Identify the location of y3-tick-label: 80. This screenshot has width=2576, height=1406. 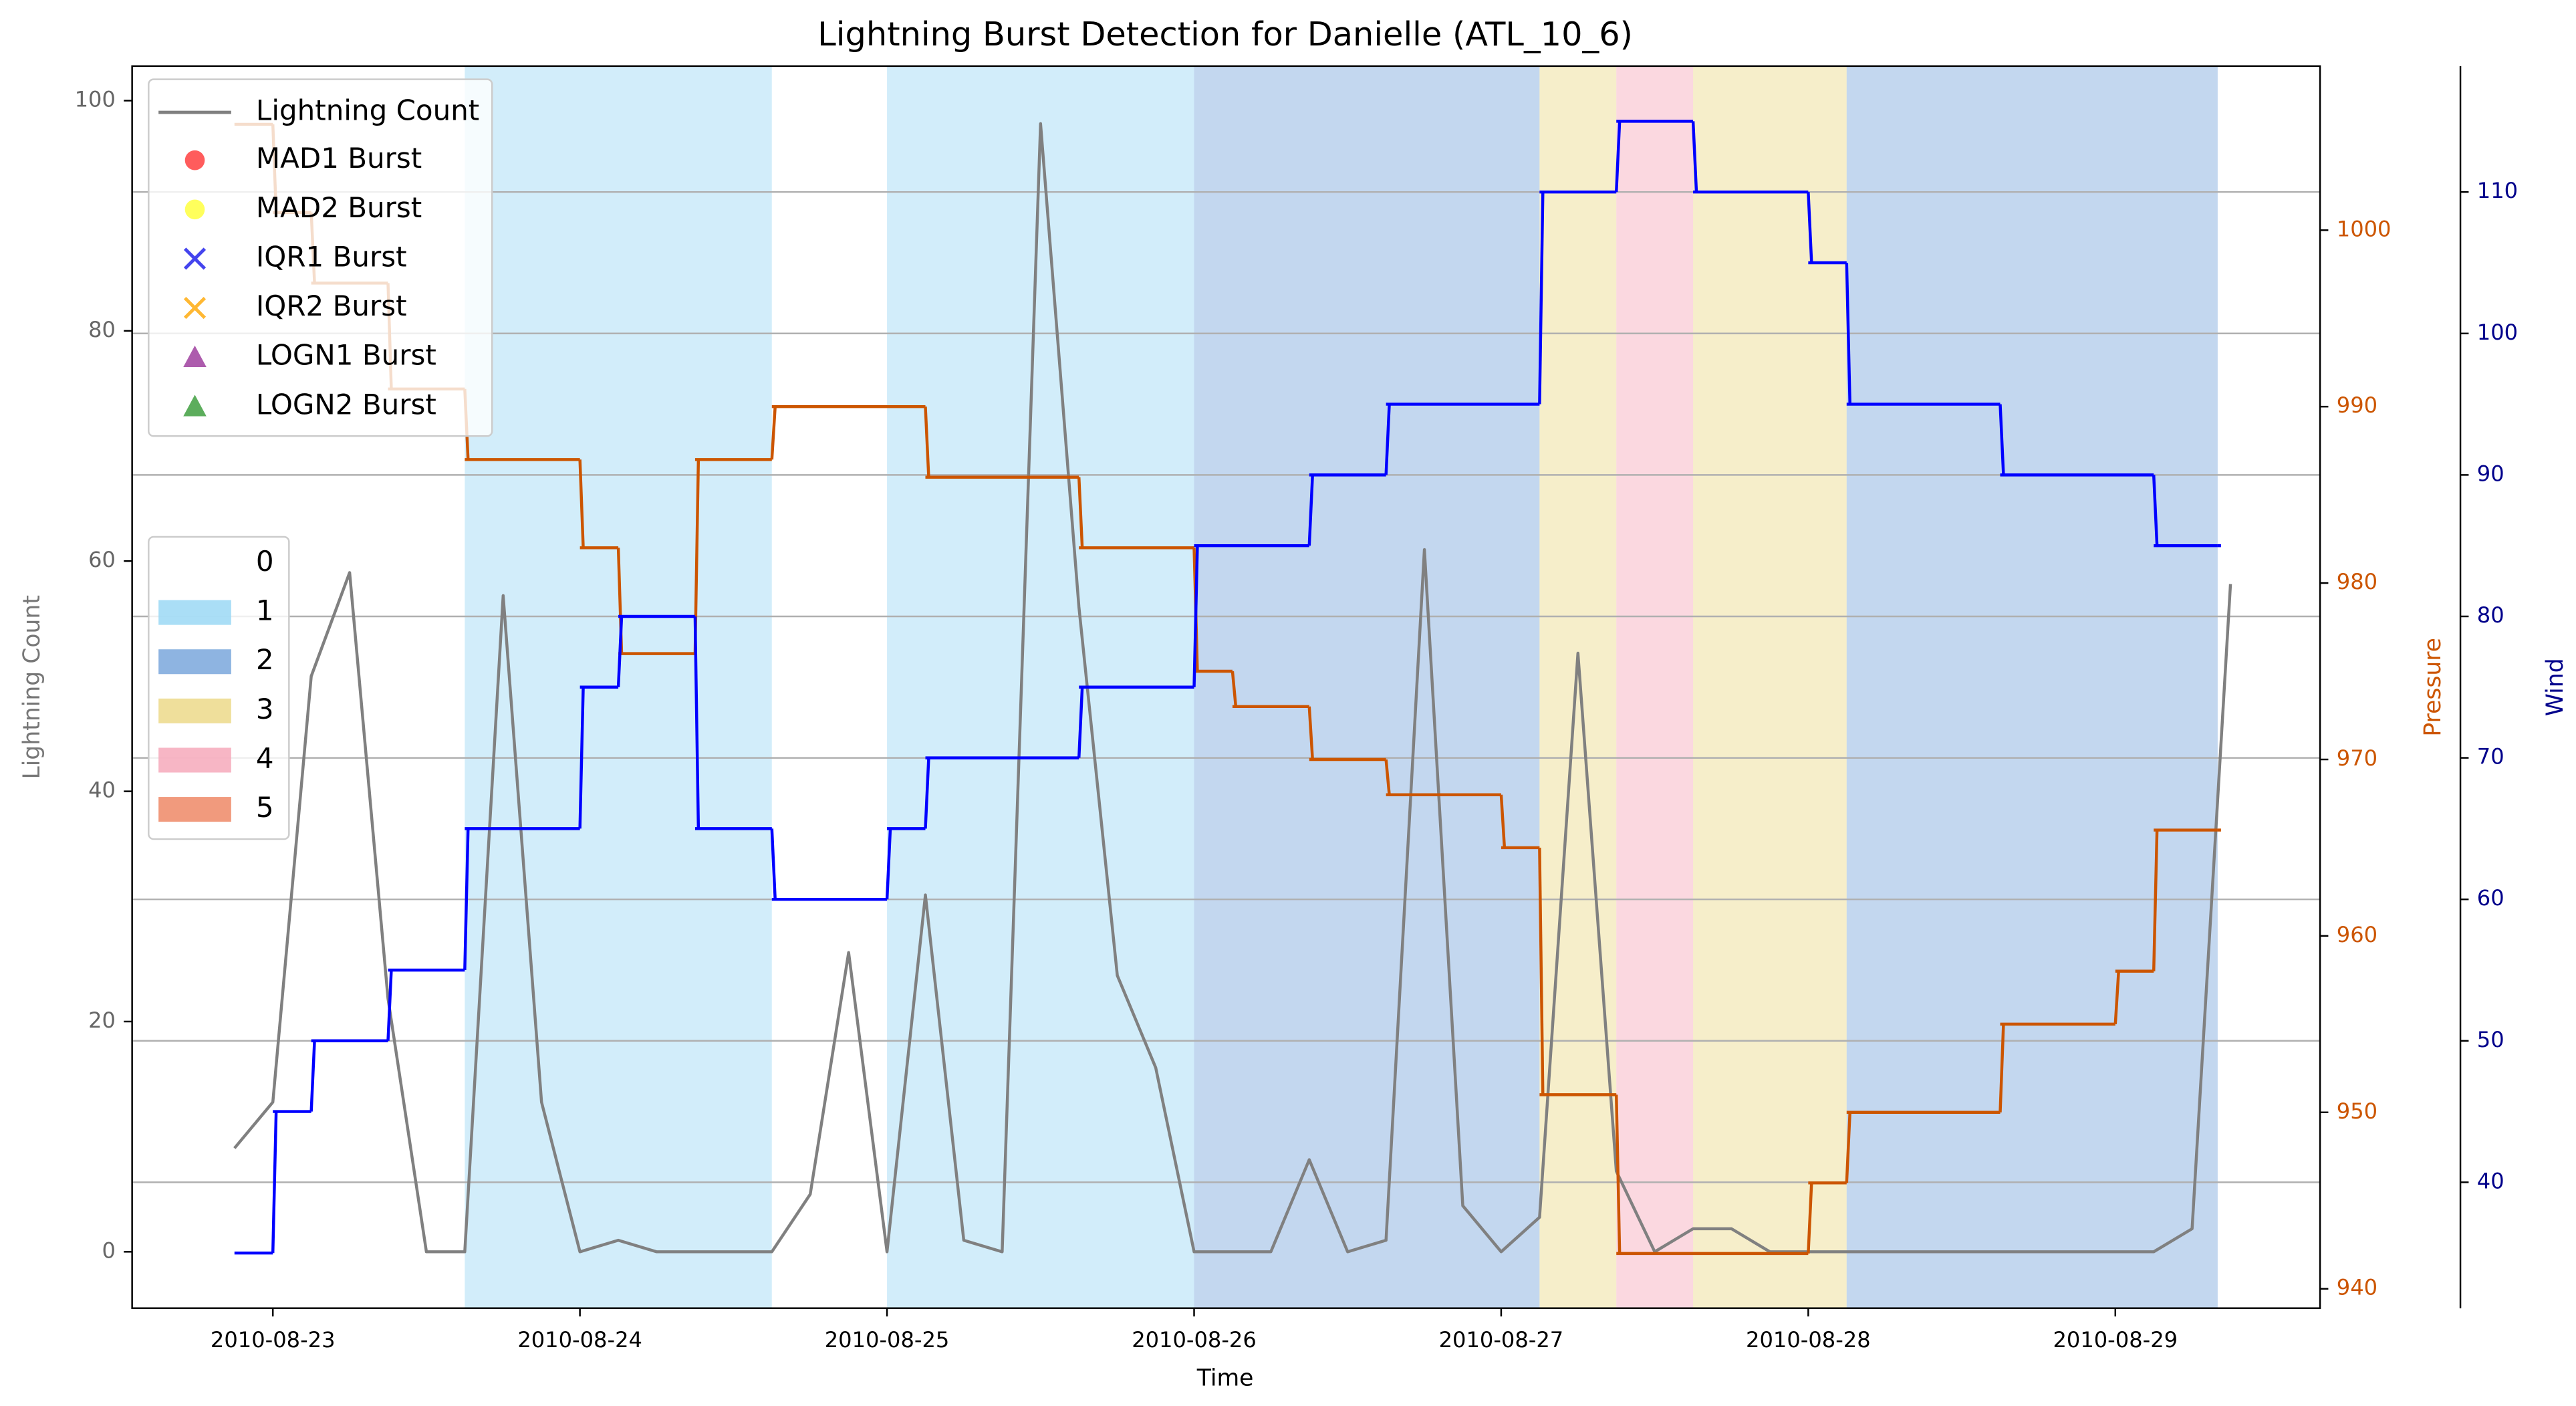
(2490, 615).